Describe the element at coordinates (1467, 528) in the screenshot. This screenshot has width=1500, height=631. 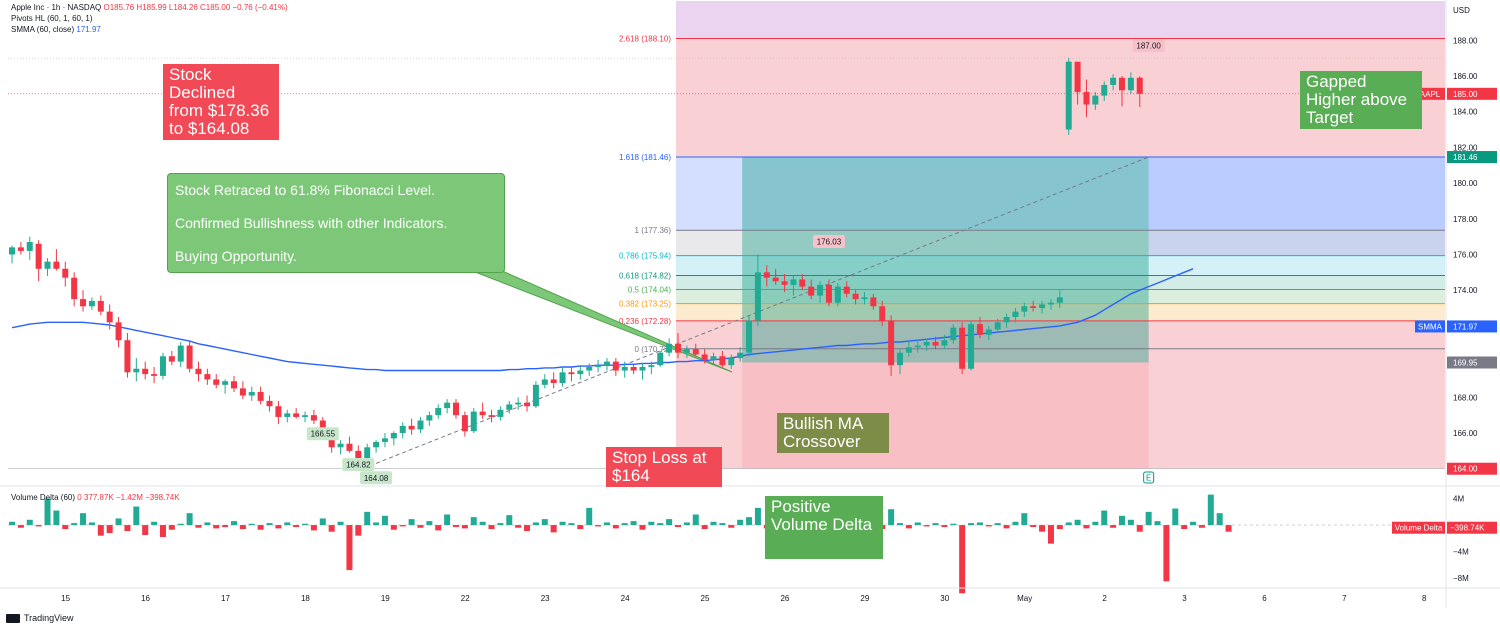
I see `volume-value-tag: −398.74K` at that location.